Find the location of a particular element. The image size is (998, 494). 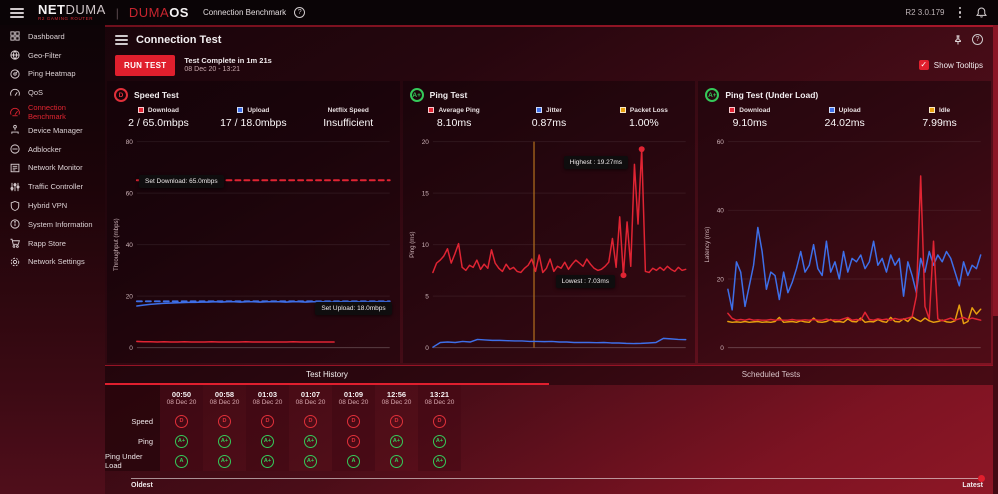

sidebar-item-hybrid-vpn: Hybrid VPN is located at coordinates (52, 205).